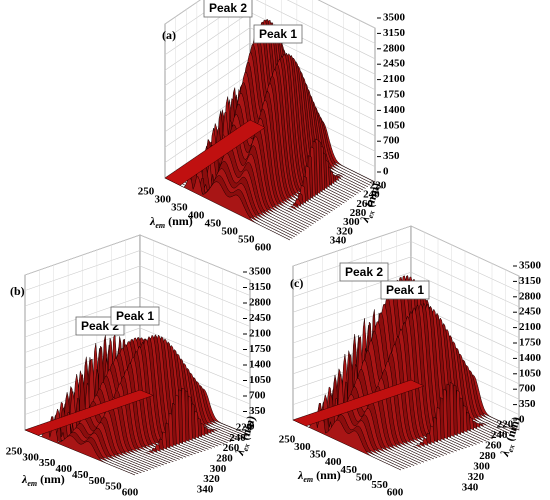 The image size is (550, 500). What do you see at coordinates (246, 240) in the screenshot?
I see `tick-label: 550` at bounding box center [246, 240].